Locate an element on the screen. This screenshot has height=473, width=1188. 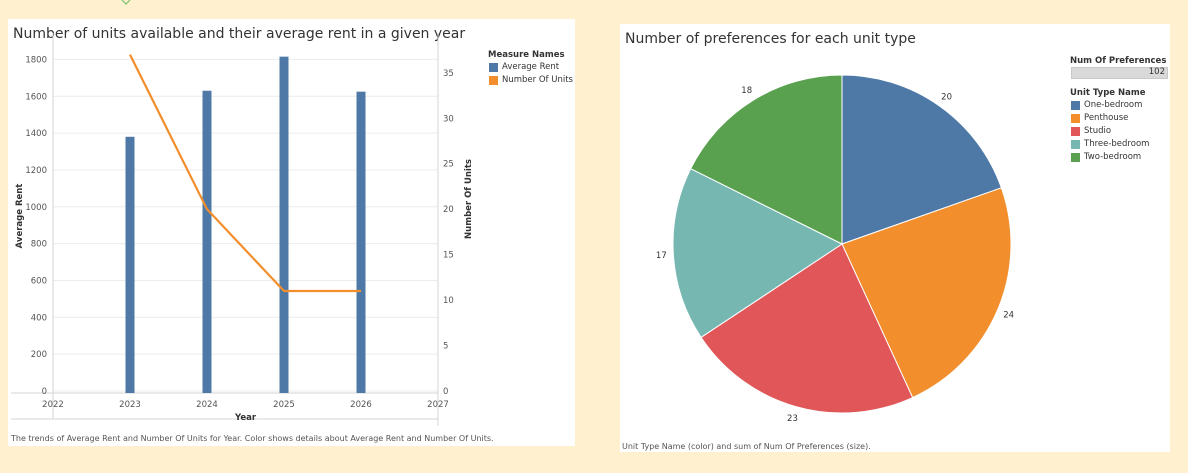
y-right-tick-label: 5 is located at coordinates (445, 347).